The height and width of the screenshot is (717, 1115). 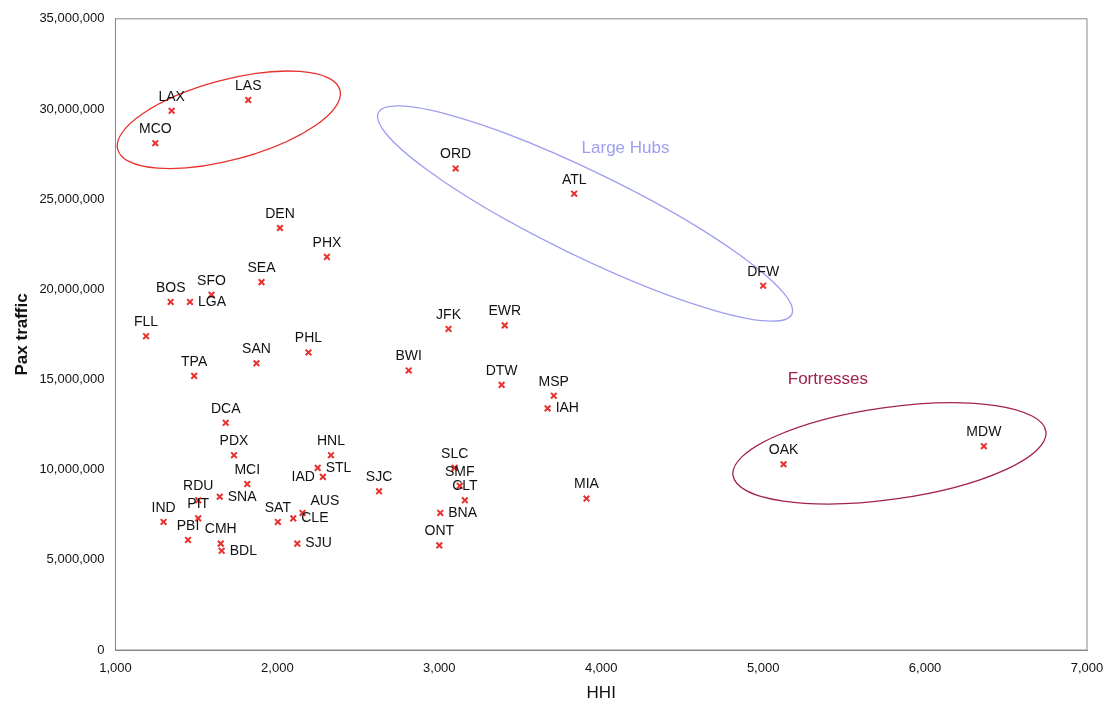 I want to click on annotation: MIA, so click(x=587, y=483).